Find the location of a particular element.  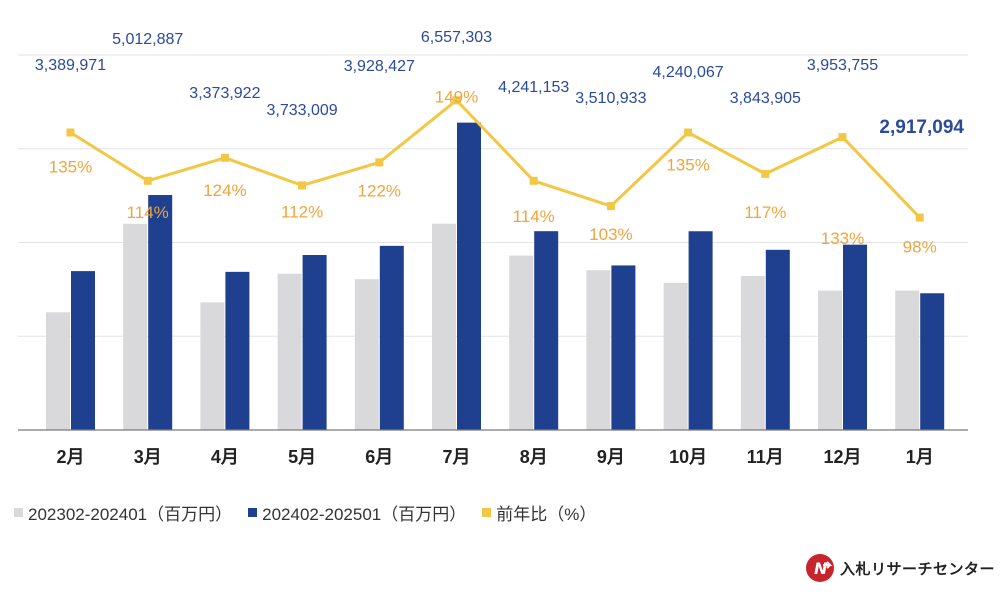

bar-value-label: 3,953,755 is located at coordinates (842, 65).